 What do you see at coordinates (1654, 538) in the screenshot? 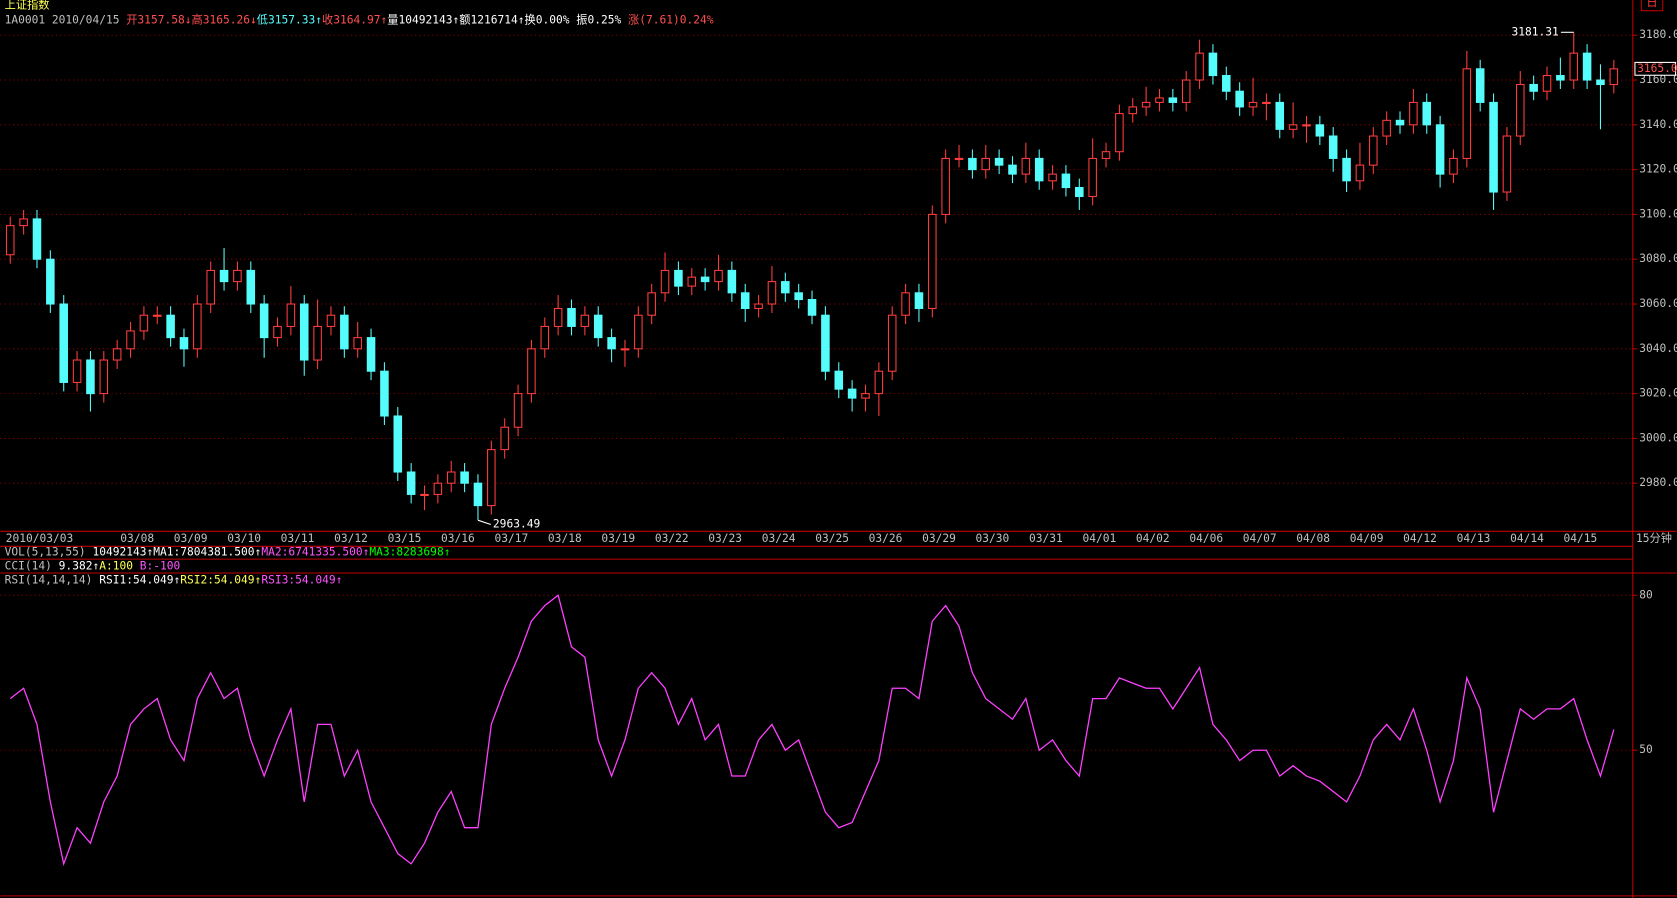
I see `x-unit: 15分钟` at bounding box center [1654, 538].